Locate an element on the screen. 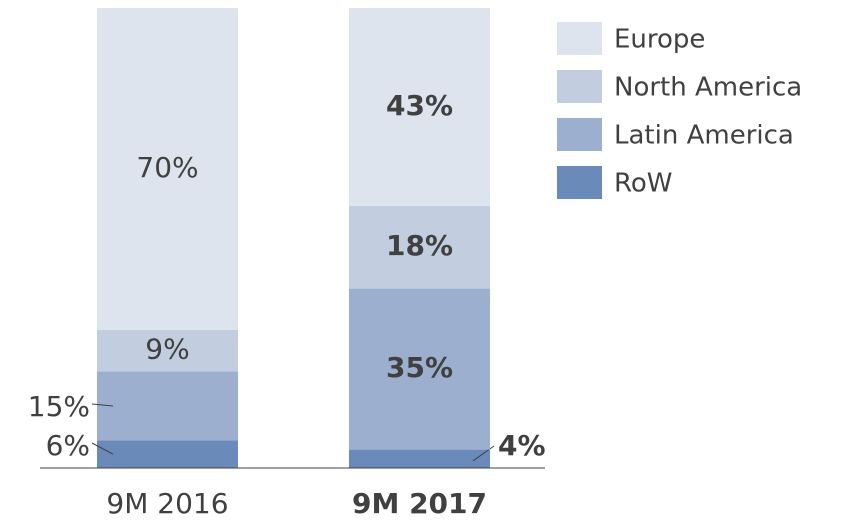  data-label: 70% is located at coordinates (167, 167).